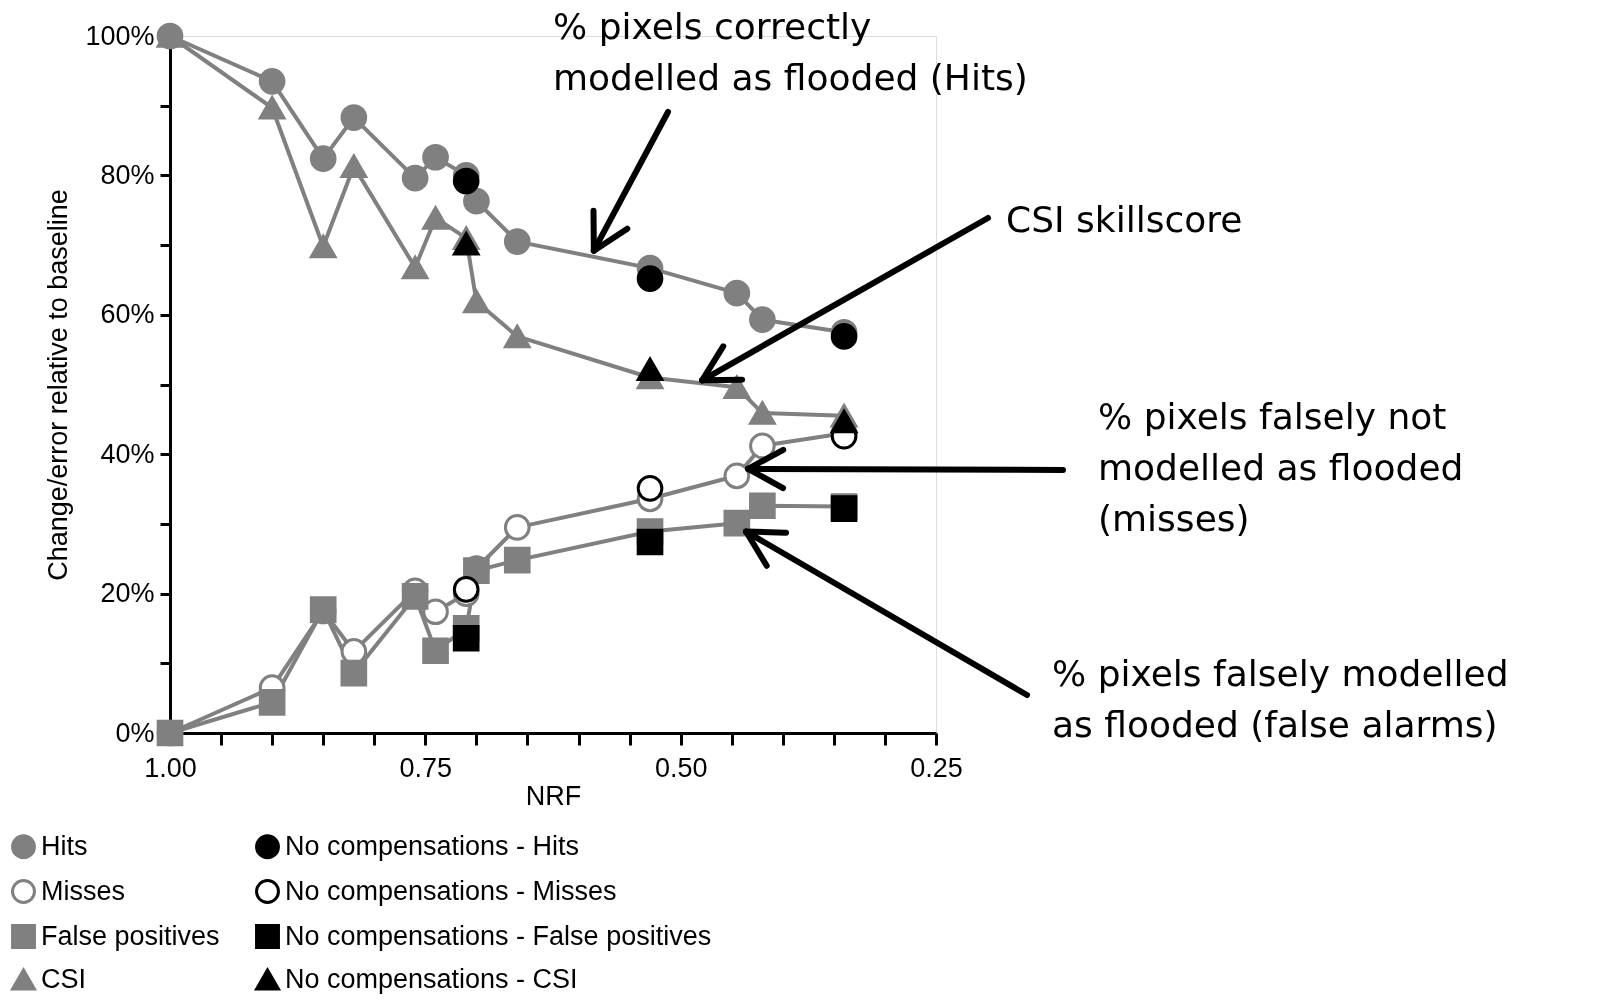 The image size is (1612, 1003). What do you see at coordinates (451, 890) in the screenshot?
I see `legend-label: No compensations - Misses` at bounding box center [451, 890].